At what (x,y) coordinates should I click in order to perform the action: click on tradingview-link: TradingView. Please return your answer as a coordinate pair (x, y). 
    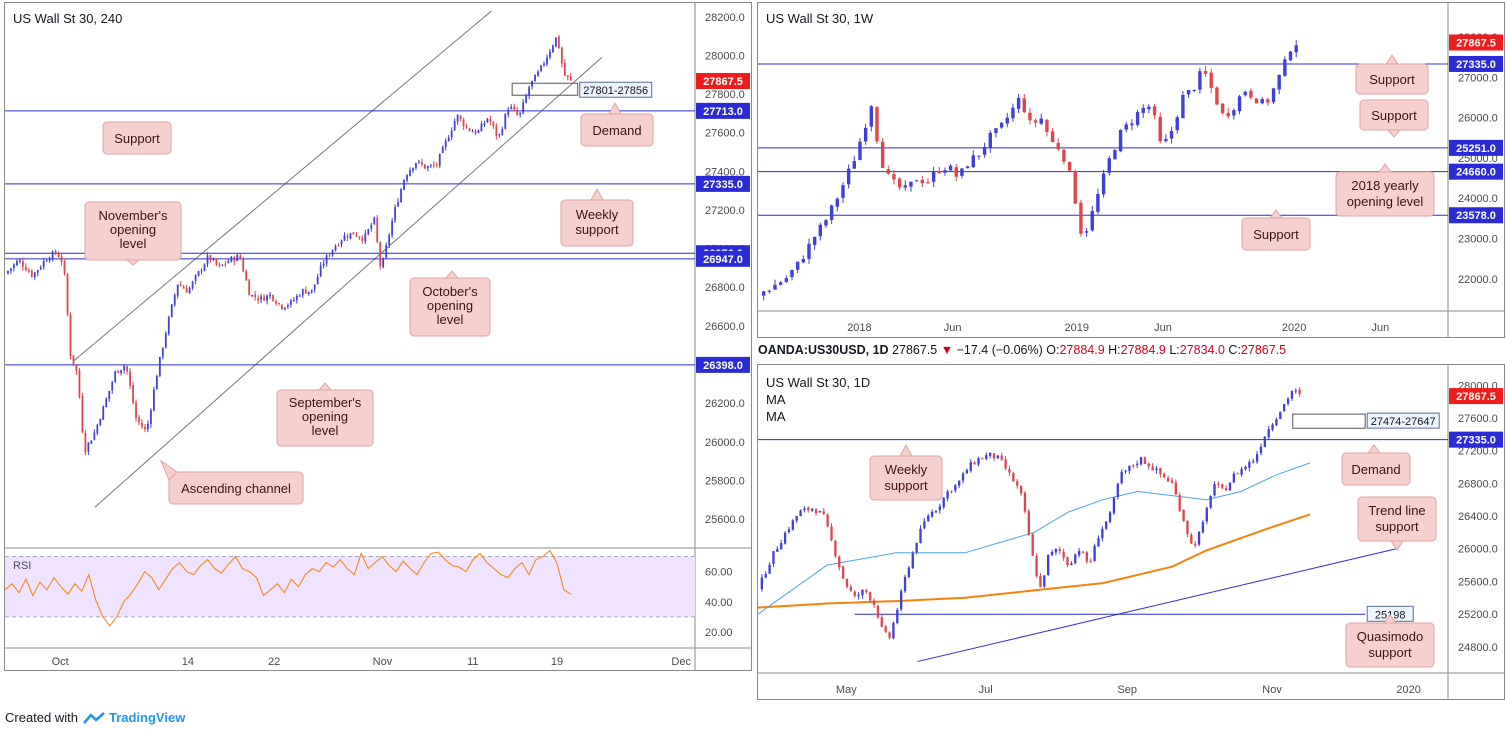
    Looking at the image, I should click on (147, 717).